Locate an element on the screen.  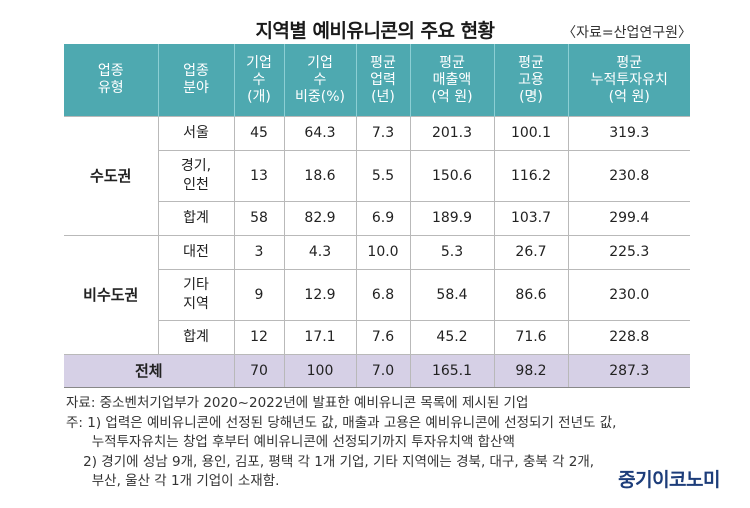
header-cell: 업종 분야 is located at coordinates (196, 80).